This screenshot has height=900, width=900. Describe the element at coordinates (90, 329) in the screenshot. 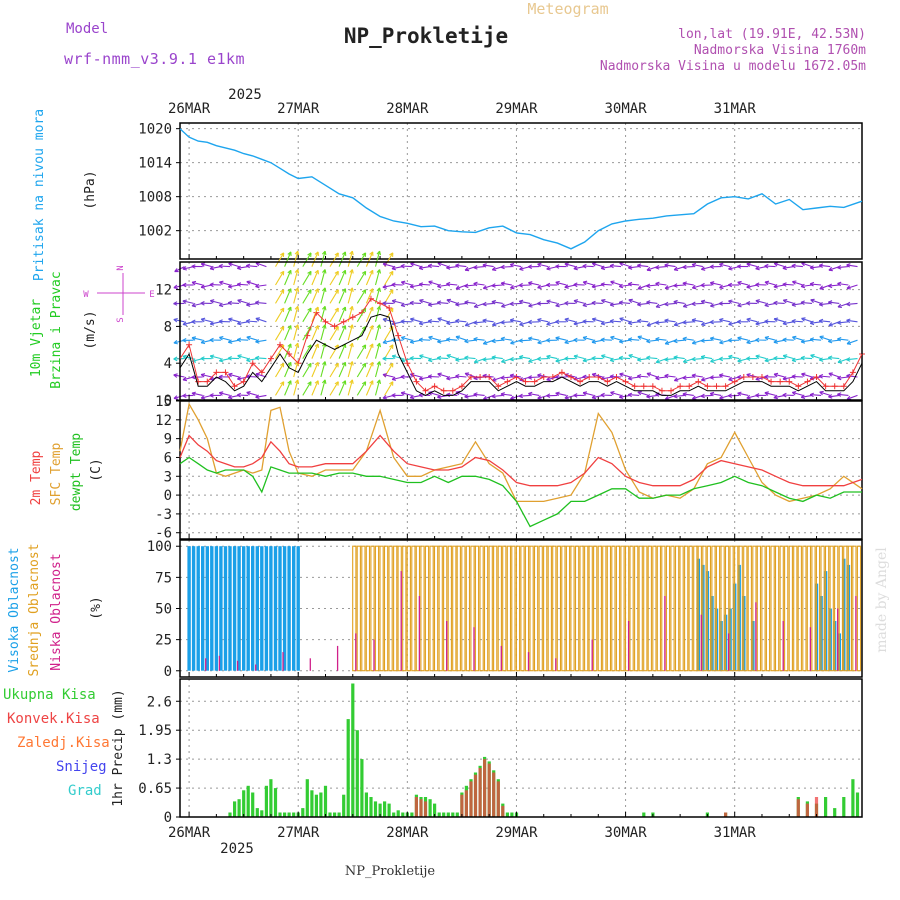

I see `wind-unit: (m/s)` at that location.